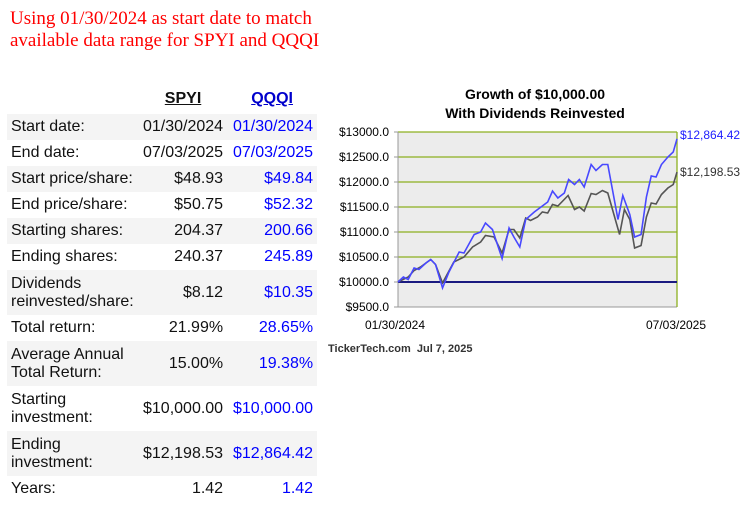  Describe the element at coordinates (364, 182) in the screenshot. I see `y-tick-label: $12000.0` at that location.